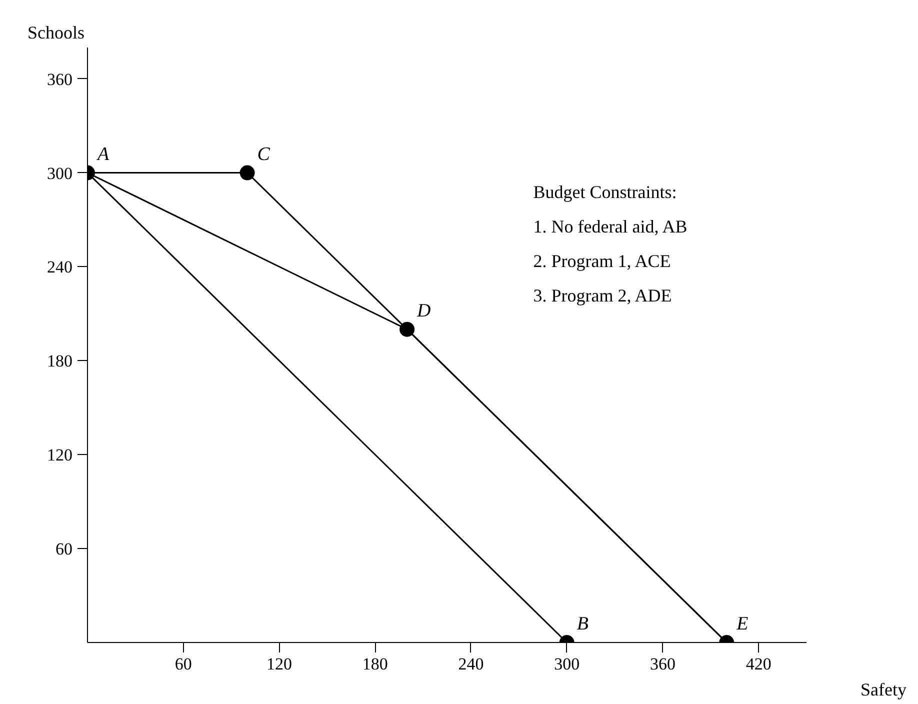 The image size is (918, 704). What do you see at coordinates (59, 455) in the screenshot?
I see `y-tick-label: 120` at bounding box center [59, 455].